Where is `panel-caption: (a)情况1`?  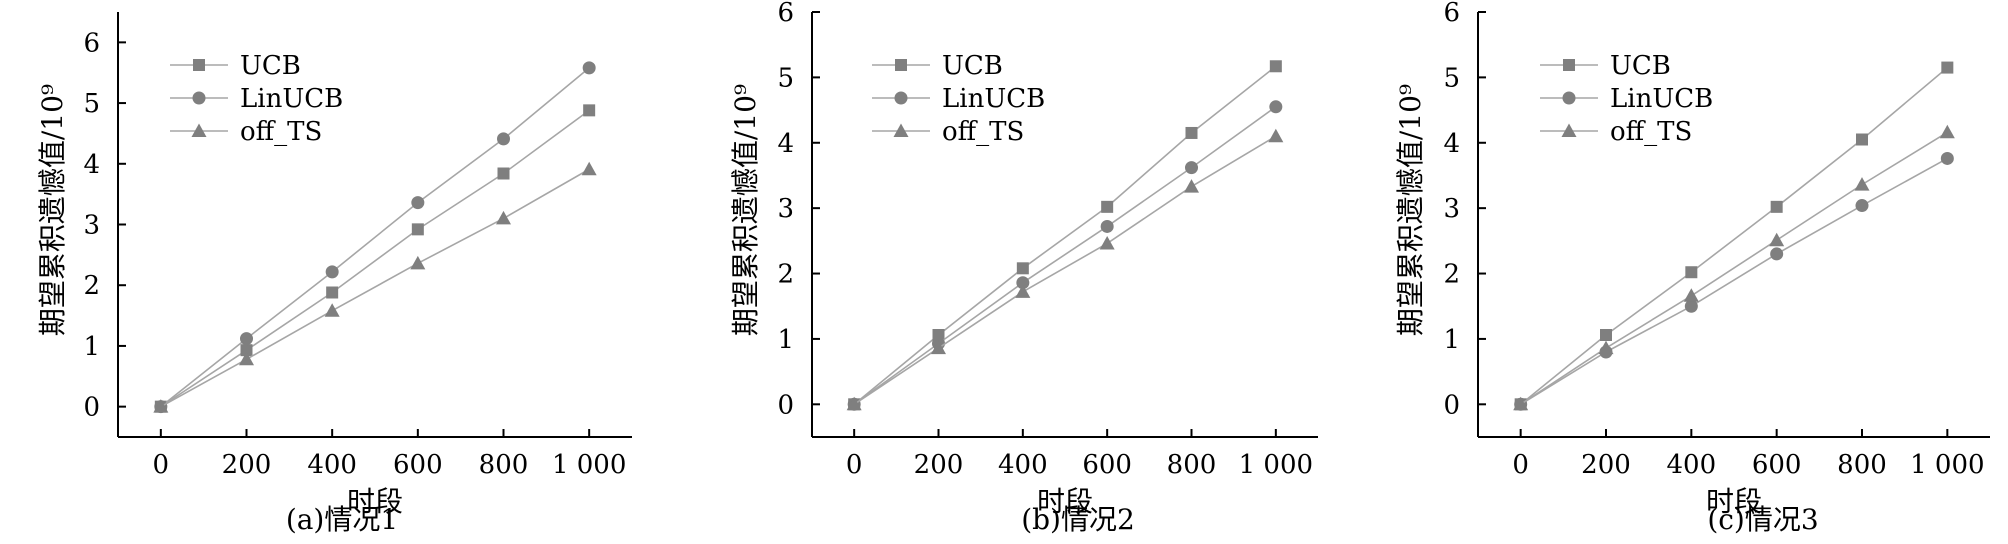
panel-caption: (a)情况1 is located at coordinates (342, 519).